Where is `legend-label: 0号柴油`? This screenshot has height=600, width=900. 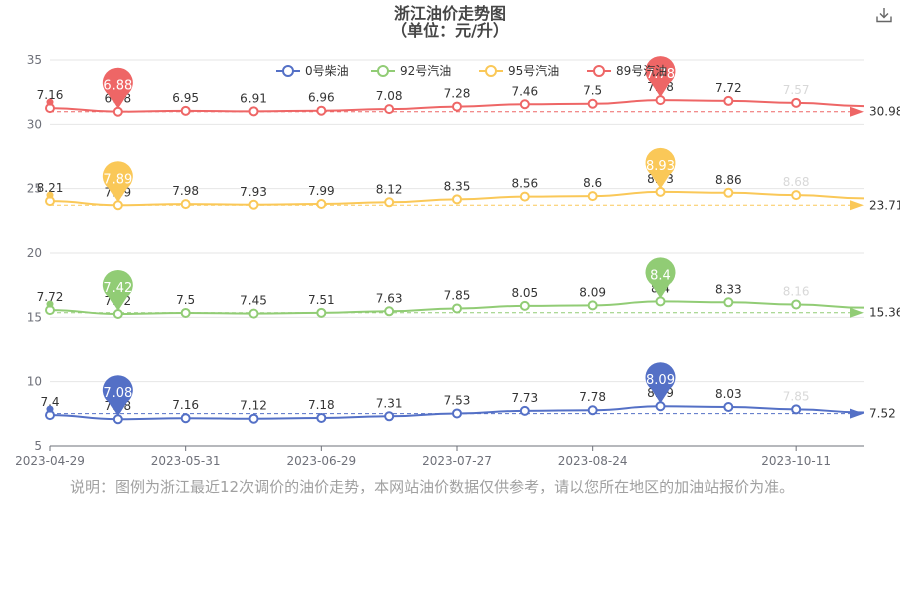
legend-label: 0号柴油 is located at coordinates (327, 71).